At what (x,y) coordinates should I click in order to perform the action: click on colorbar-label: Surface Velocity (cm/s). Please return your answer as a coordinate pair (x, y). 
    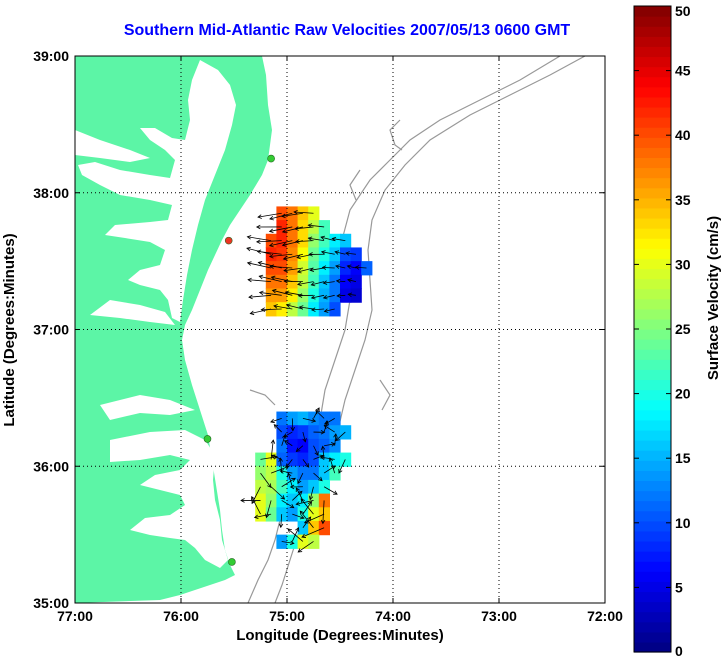
    Looking at the image, I should click on (713, 298).